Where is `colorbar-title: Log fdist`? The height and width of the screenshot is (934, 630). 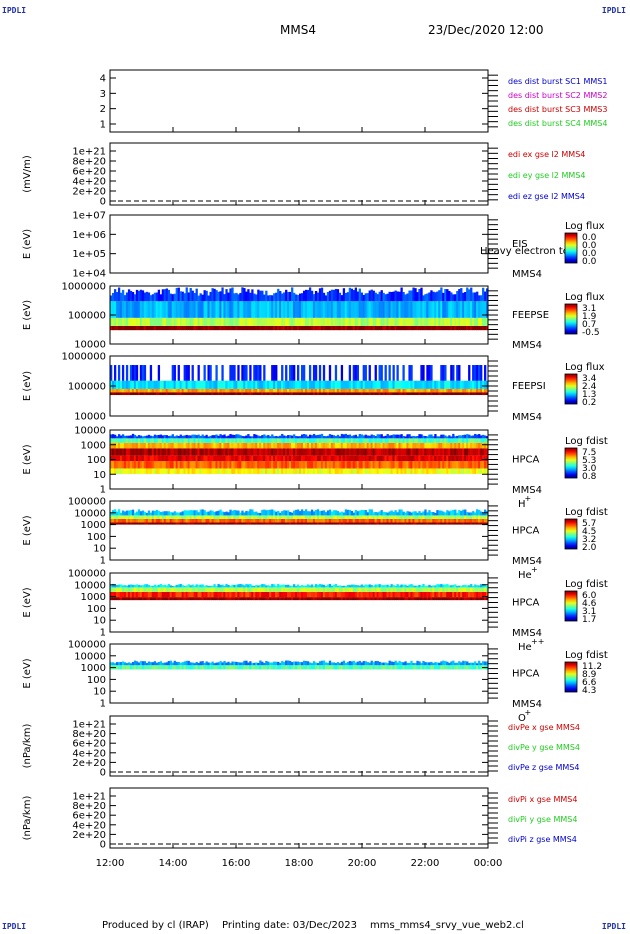
colorbar-title: Log fdist is located at coordinates (586, 441).